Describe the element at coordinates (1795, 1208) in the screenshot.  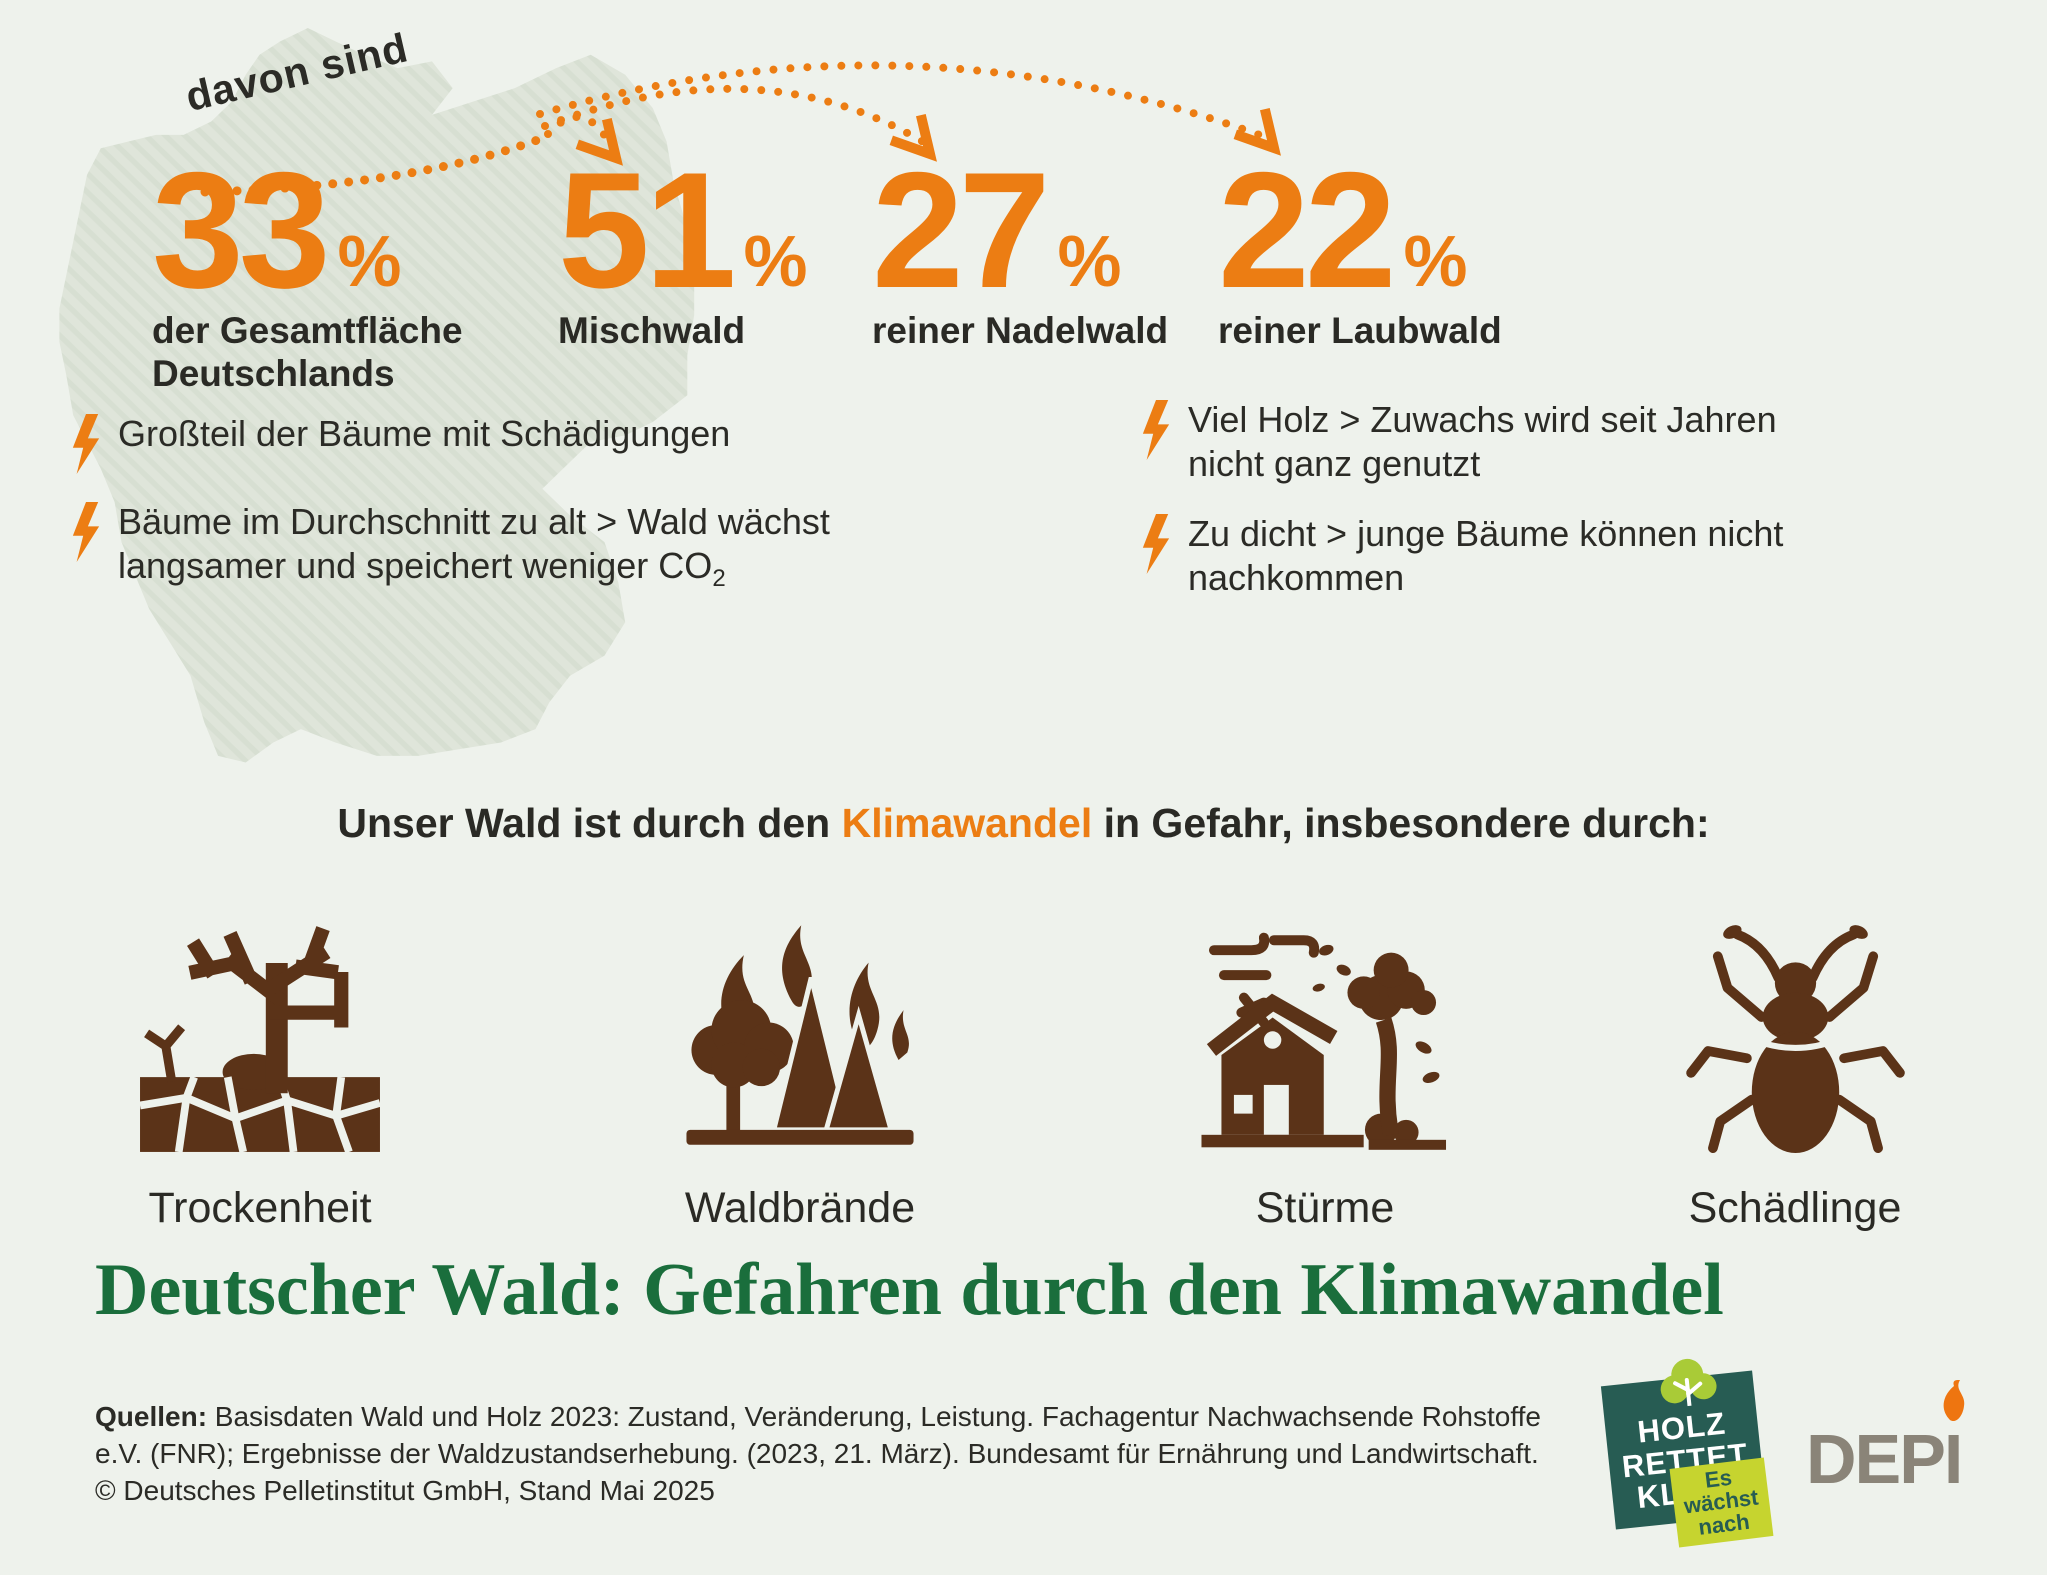
I see `danger-label: Schädlinge` at that location.